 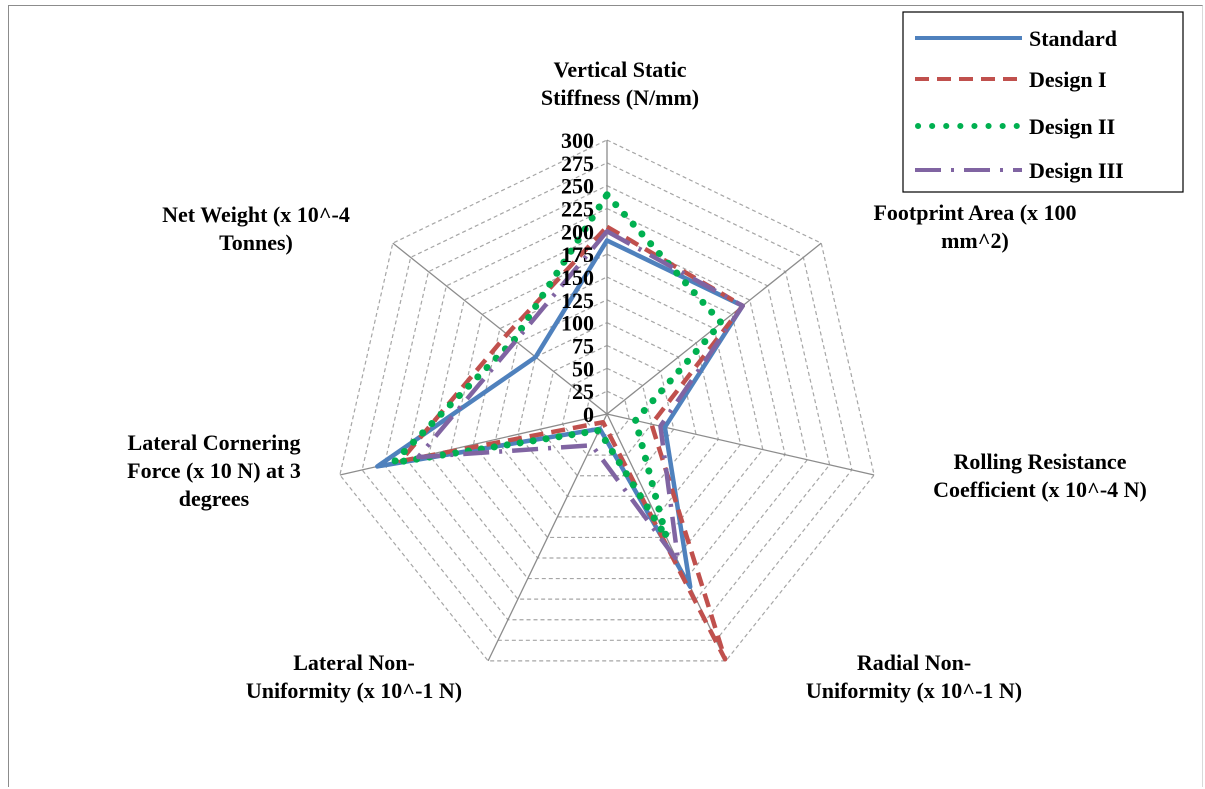 I want to click on legend-label-design-i: Design I, so click(x=1068, y=79).